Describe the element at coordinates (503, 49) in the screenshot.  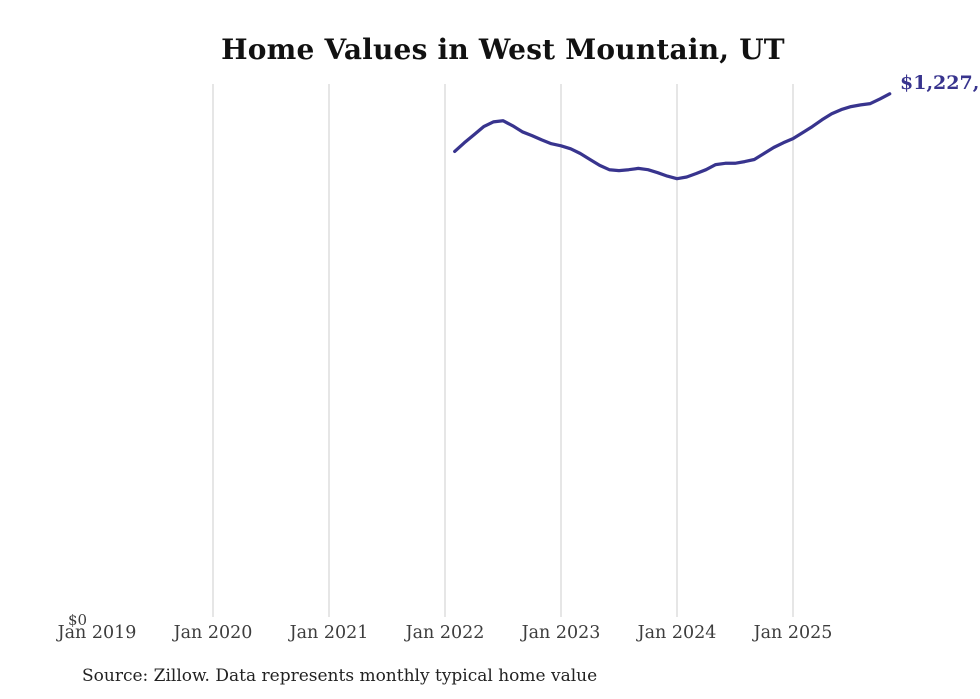
I see `chart-title: Home Values in West Mountain, UT` at that location.